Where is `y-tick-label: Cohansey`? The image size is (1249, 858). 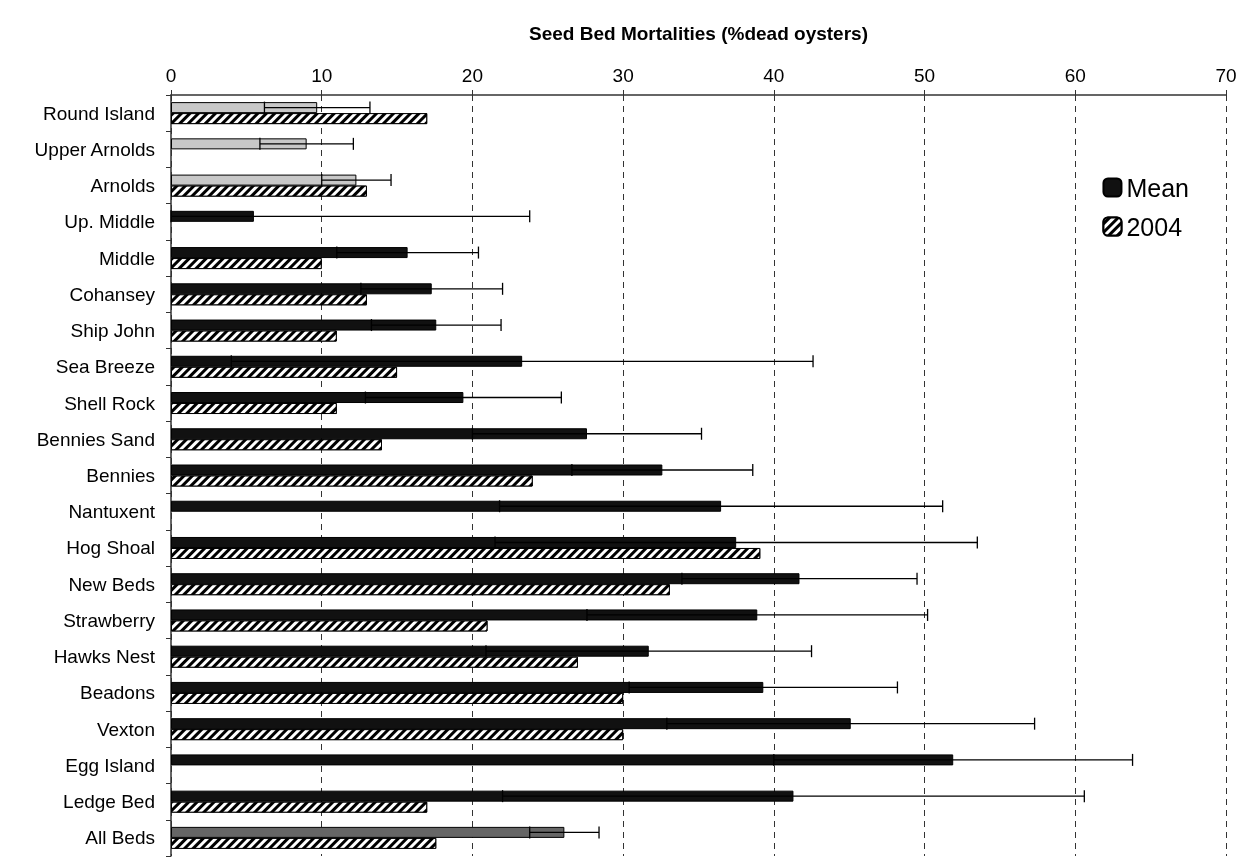 y-tick-label: Cohansey is located at coordinates (112, 294).